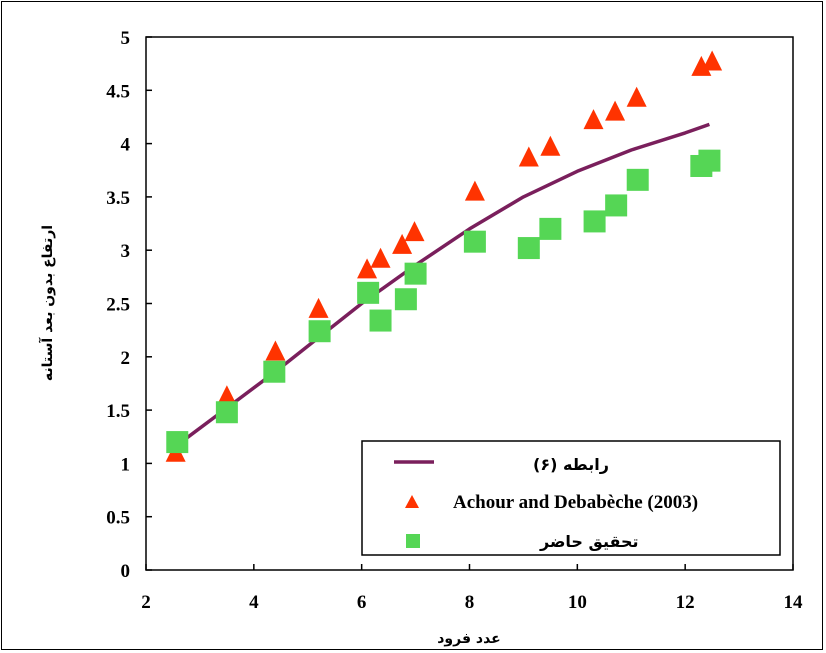 This screenshot has width=826, height=653. I want to click on y-tick-label: 3, so click(126, 251).